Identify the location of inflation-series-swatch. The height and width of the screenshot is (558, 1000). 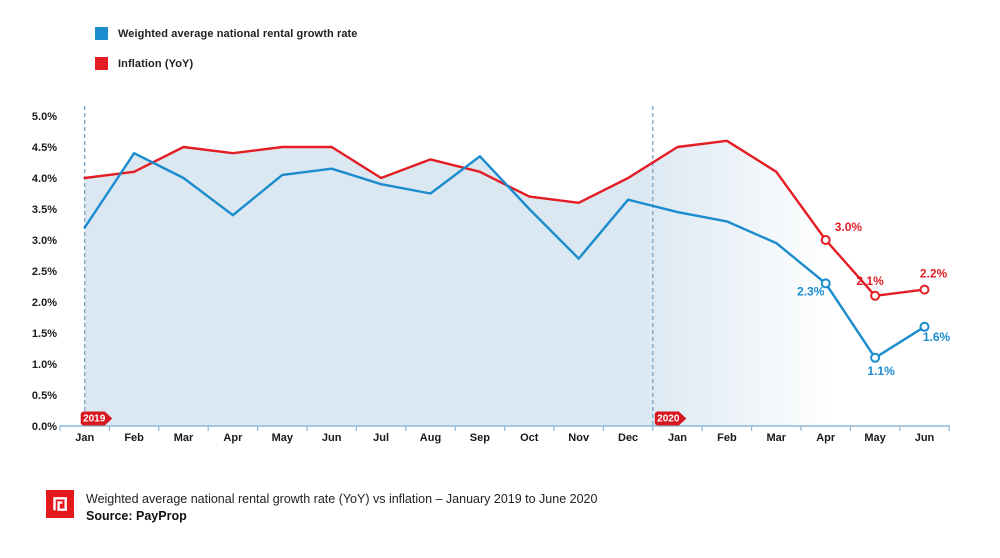
(101, 63).